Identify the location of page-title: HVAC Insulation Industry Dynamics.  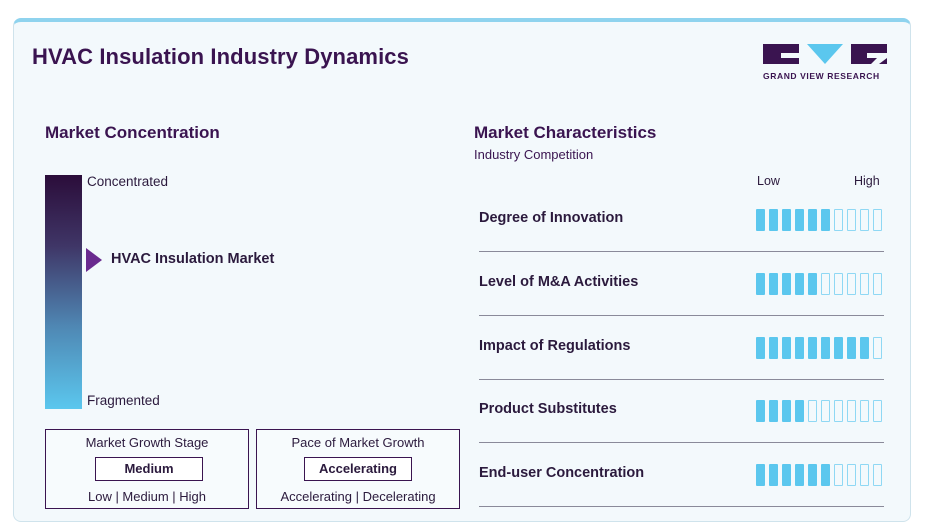
(220, 56).